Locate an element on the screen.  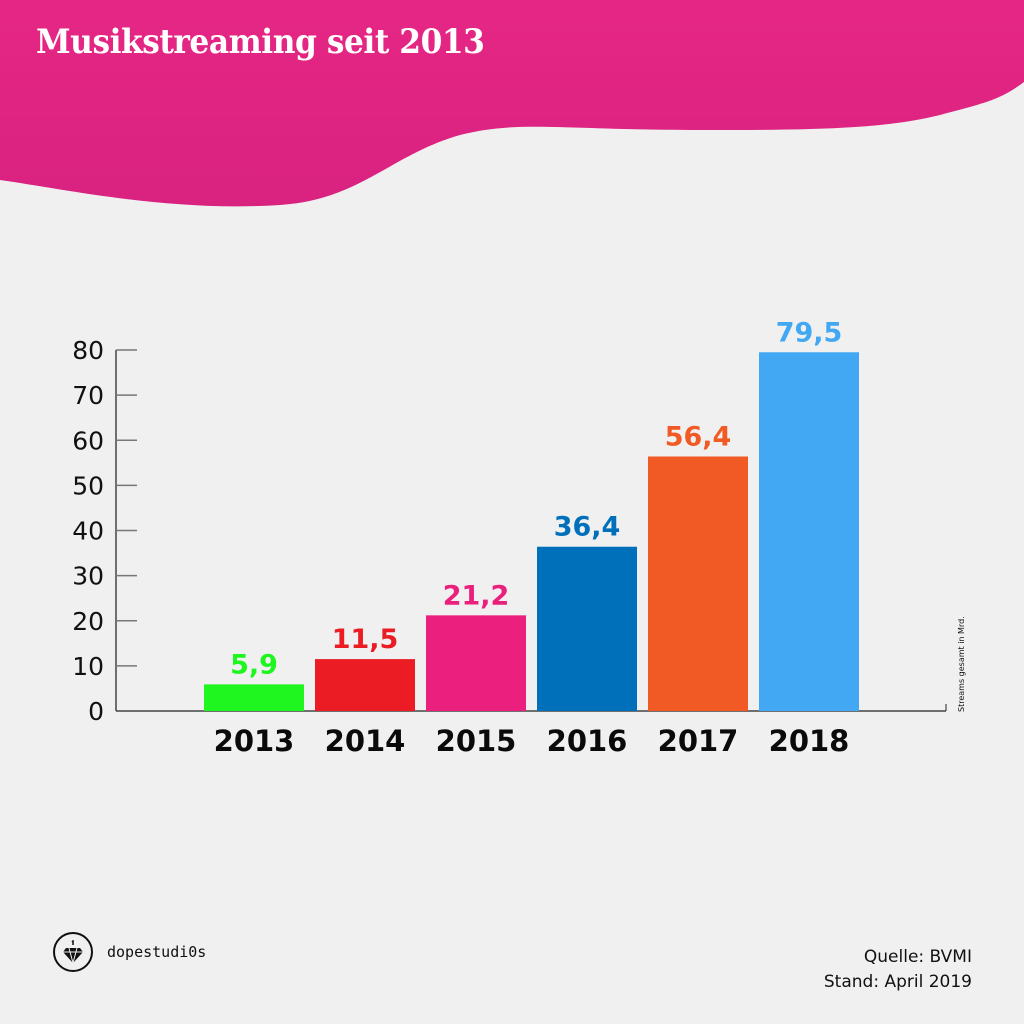
source-info: Quelle: BVMI Stand: April 2019 is located at coordinates (898, 970).